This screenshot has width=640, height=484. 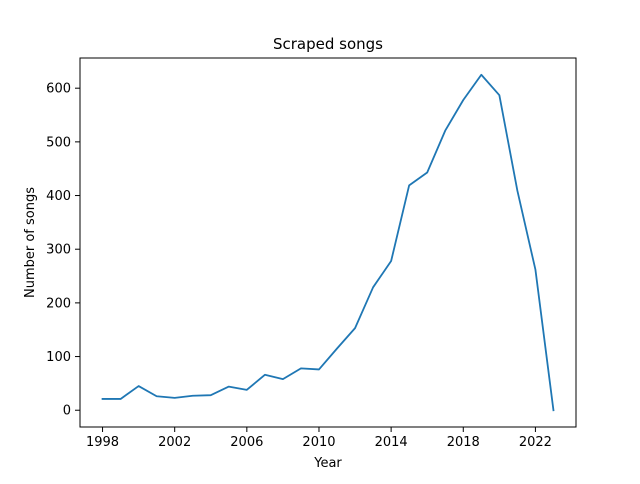 What do you see at coordinates (102, 442) in the screenshot?
I see `x-tick-label: 1998` at bounding box center [102, 442].